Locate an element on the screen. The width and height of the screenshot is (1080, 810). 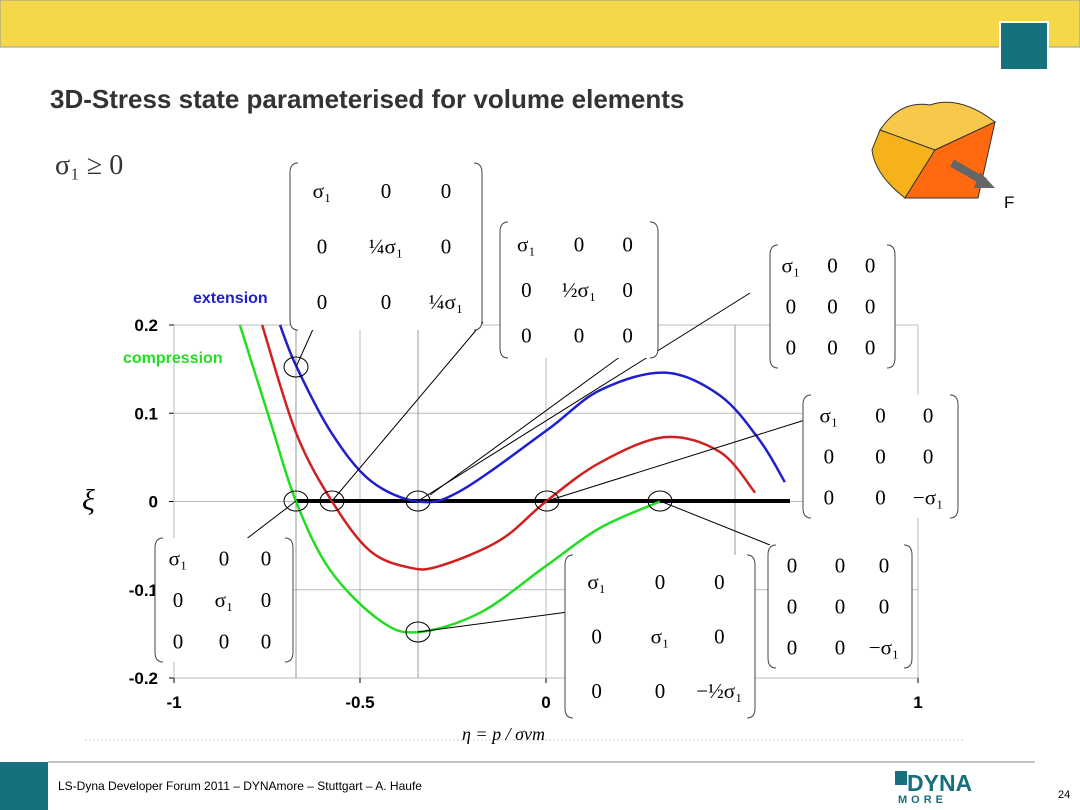
y-tick-label: -0.2 is located at coordinates (143, 678).